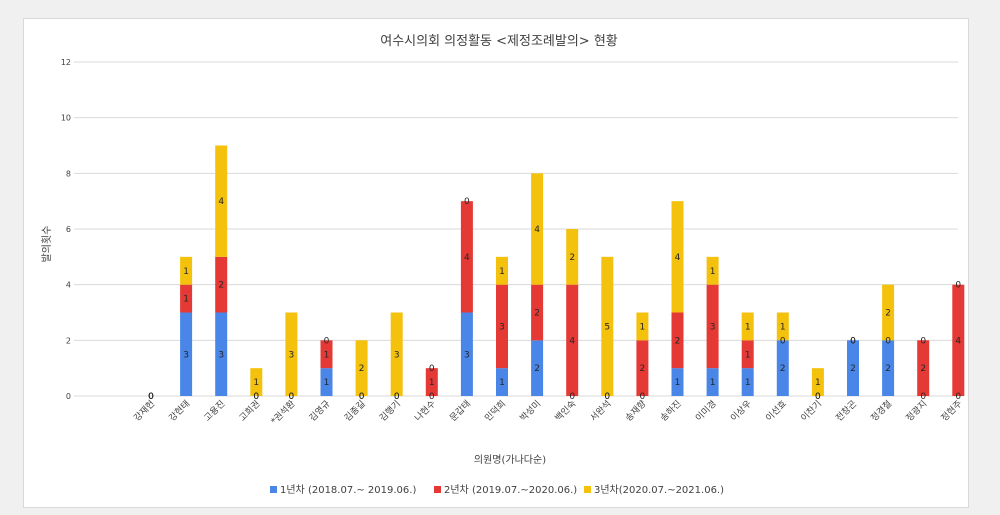 This screenshot has width=1000, height=515. Describe the element at coordinates (670, 410) in the screenshot. I see `x-tick-label: 송하진` at that location.